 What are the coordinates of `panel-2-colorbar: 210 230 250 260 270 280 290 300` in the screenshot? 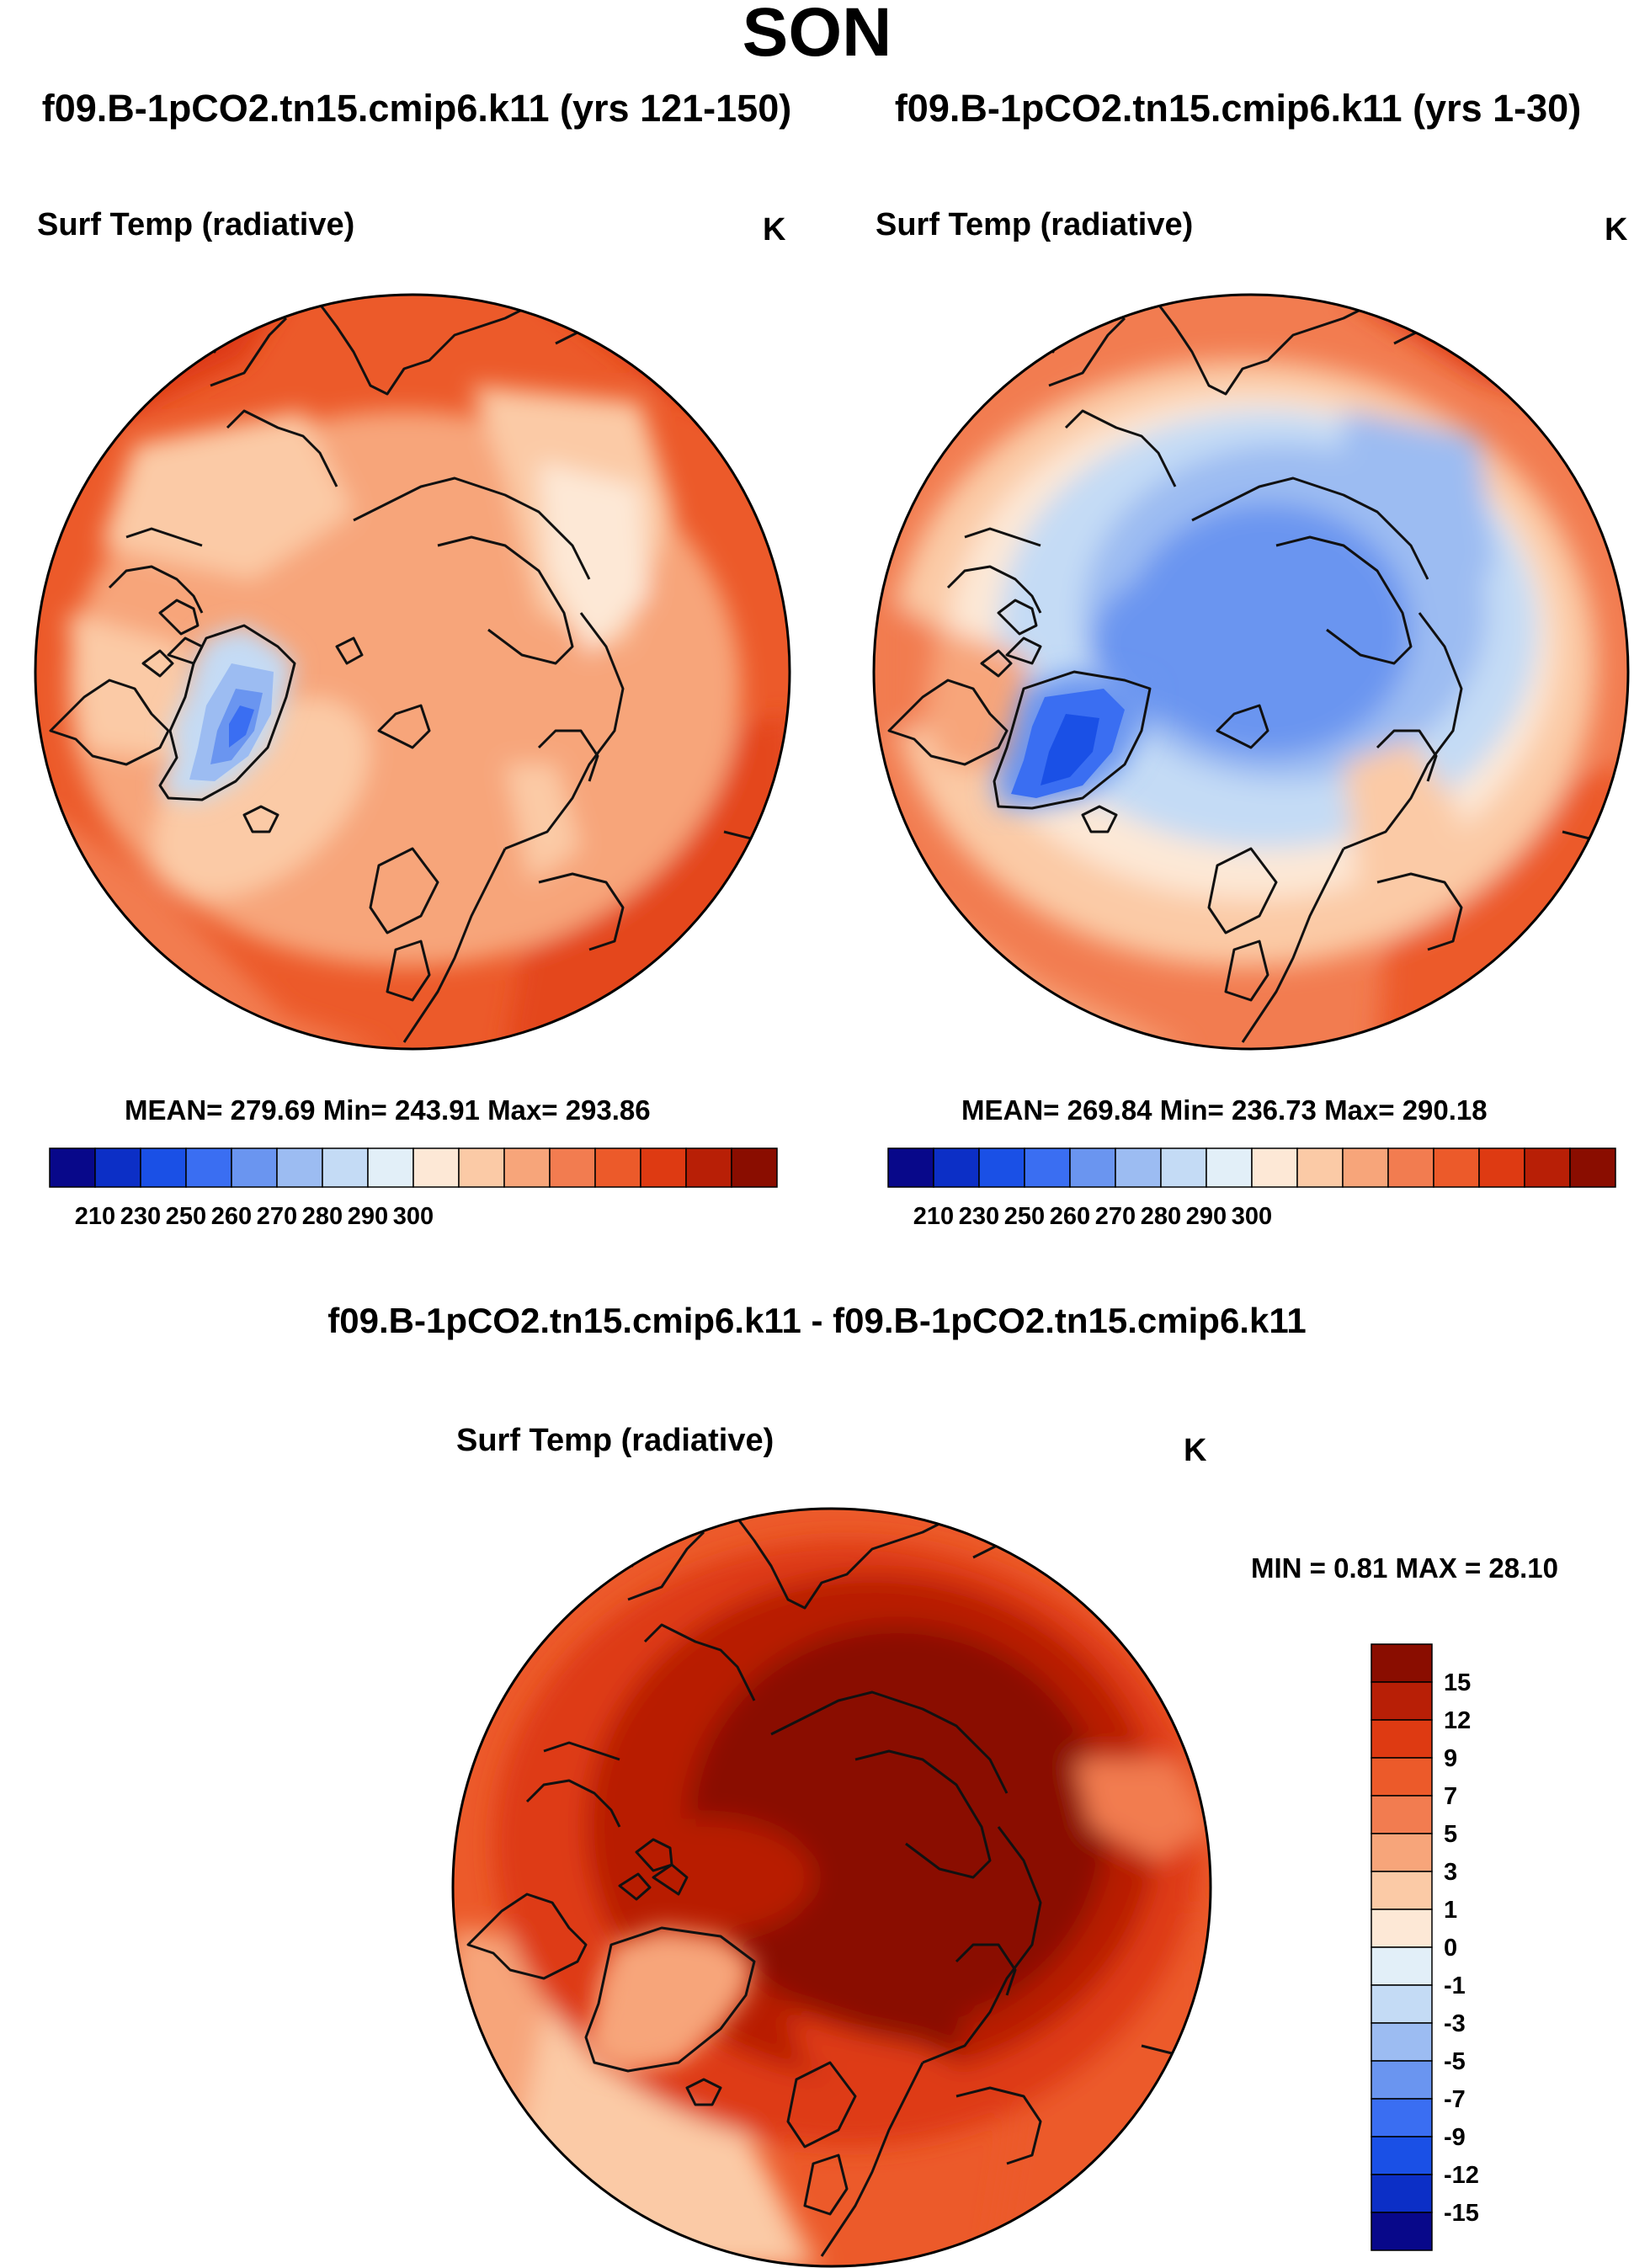 It's located at (1252, 1189).